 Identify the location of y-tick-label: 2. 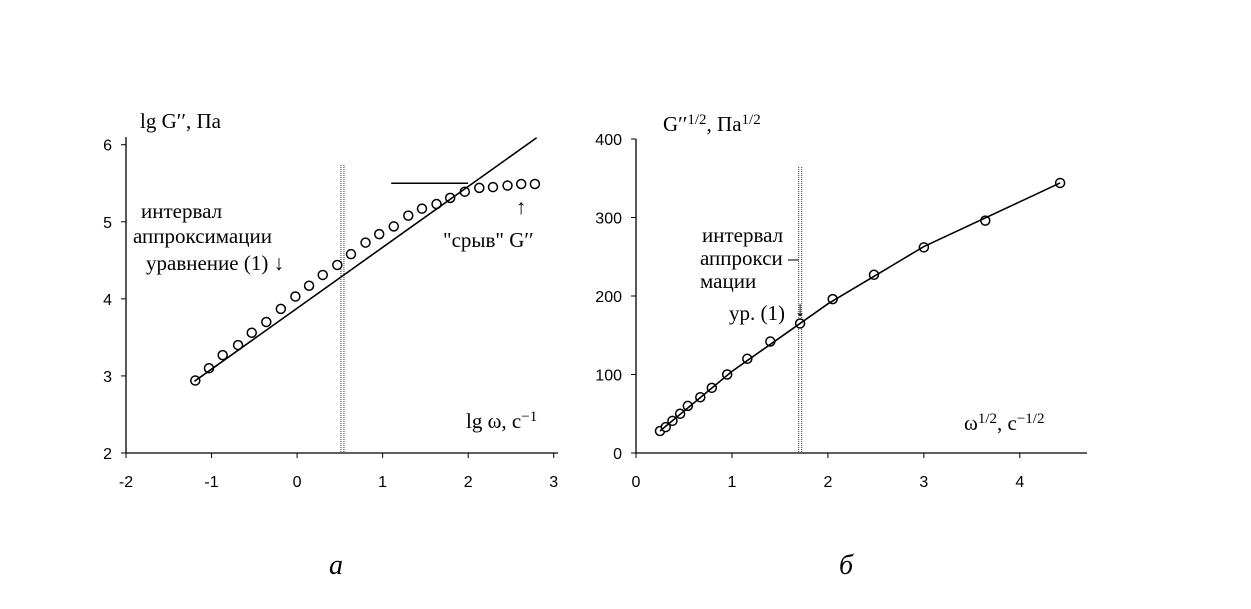
(107, 454).